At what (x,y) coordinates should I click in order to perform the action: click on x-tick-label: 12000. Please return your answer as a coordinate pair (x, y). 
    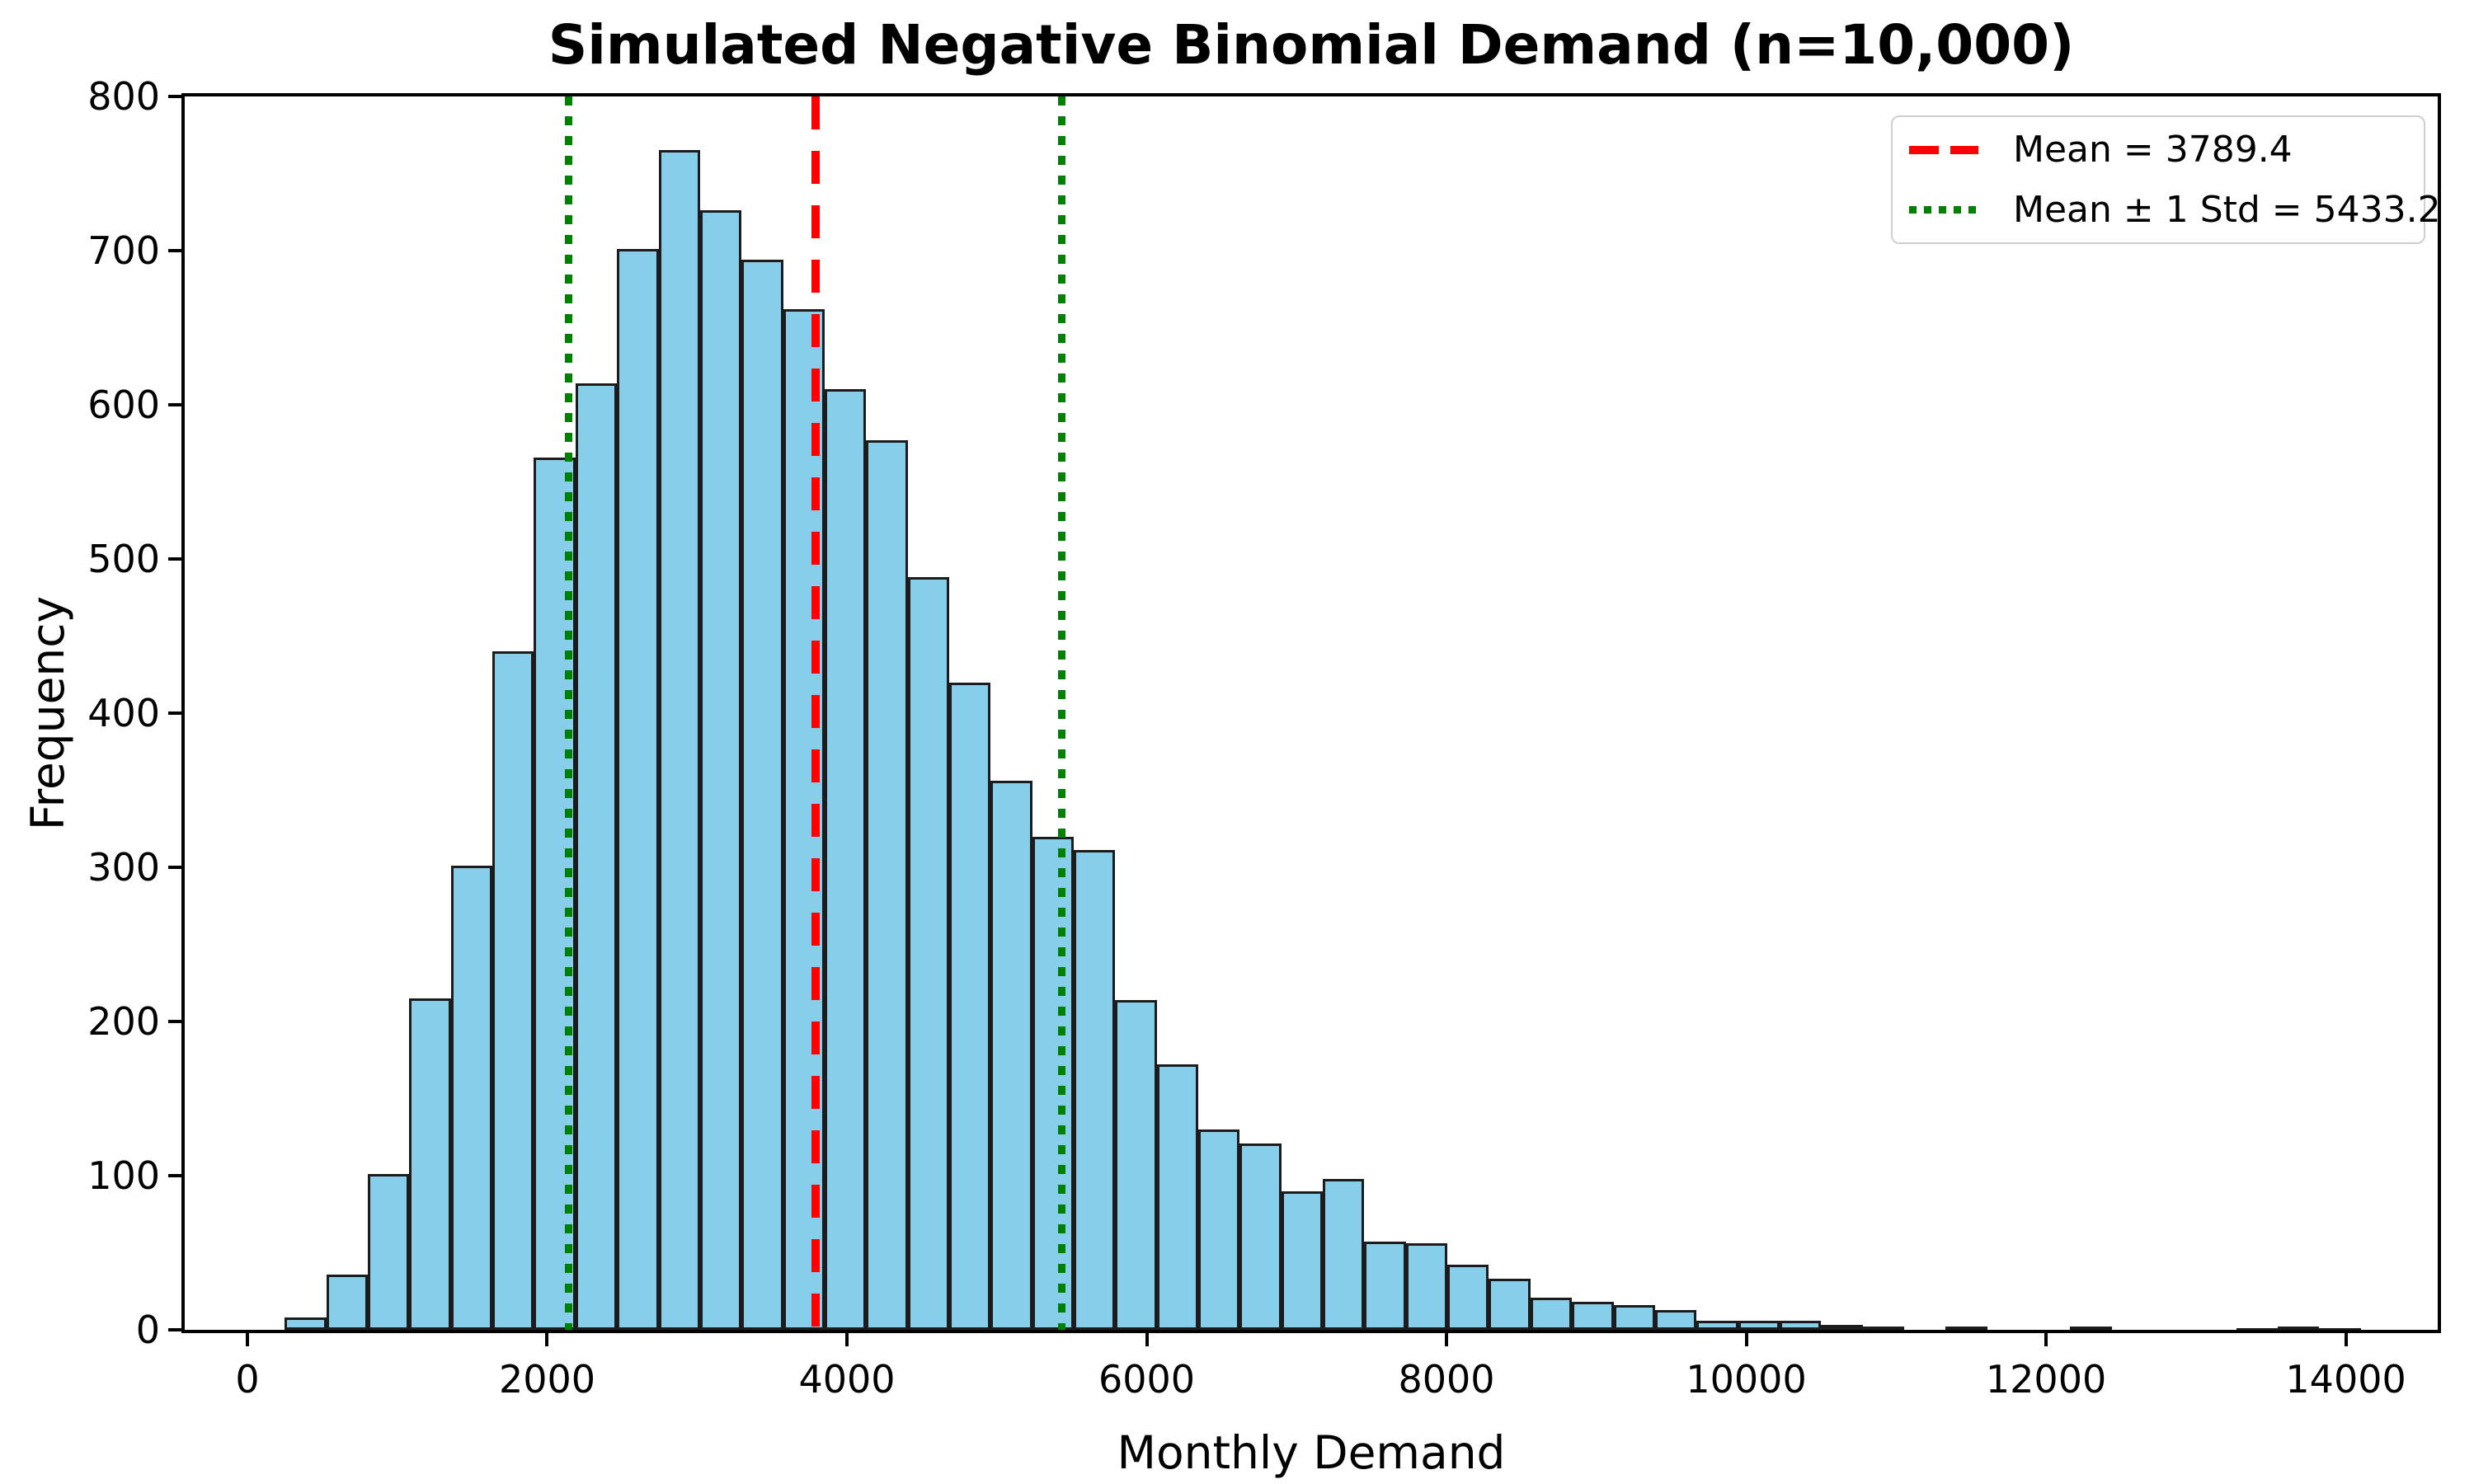
    Looking at the image, I should click on (2046, 1379).